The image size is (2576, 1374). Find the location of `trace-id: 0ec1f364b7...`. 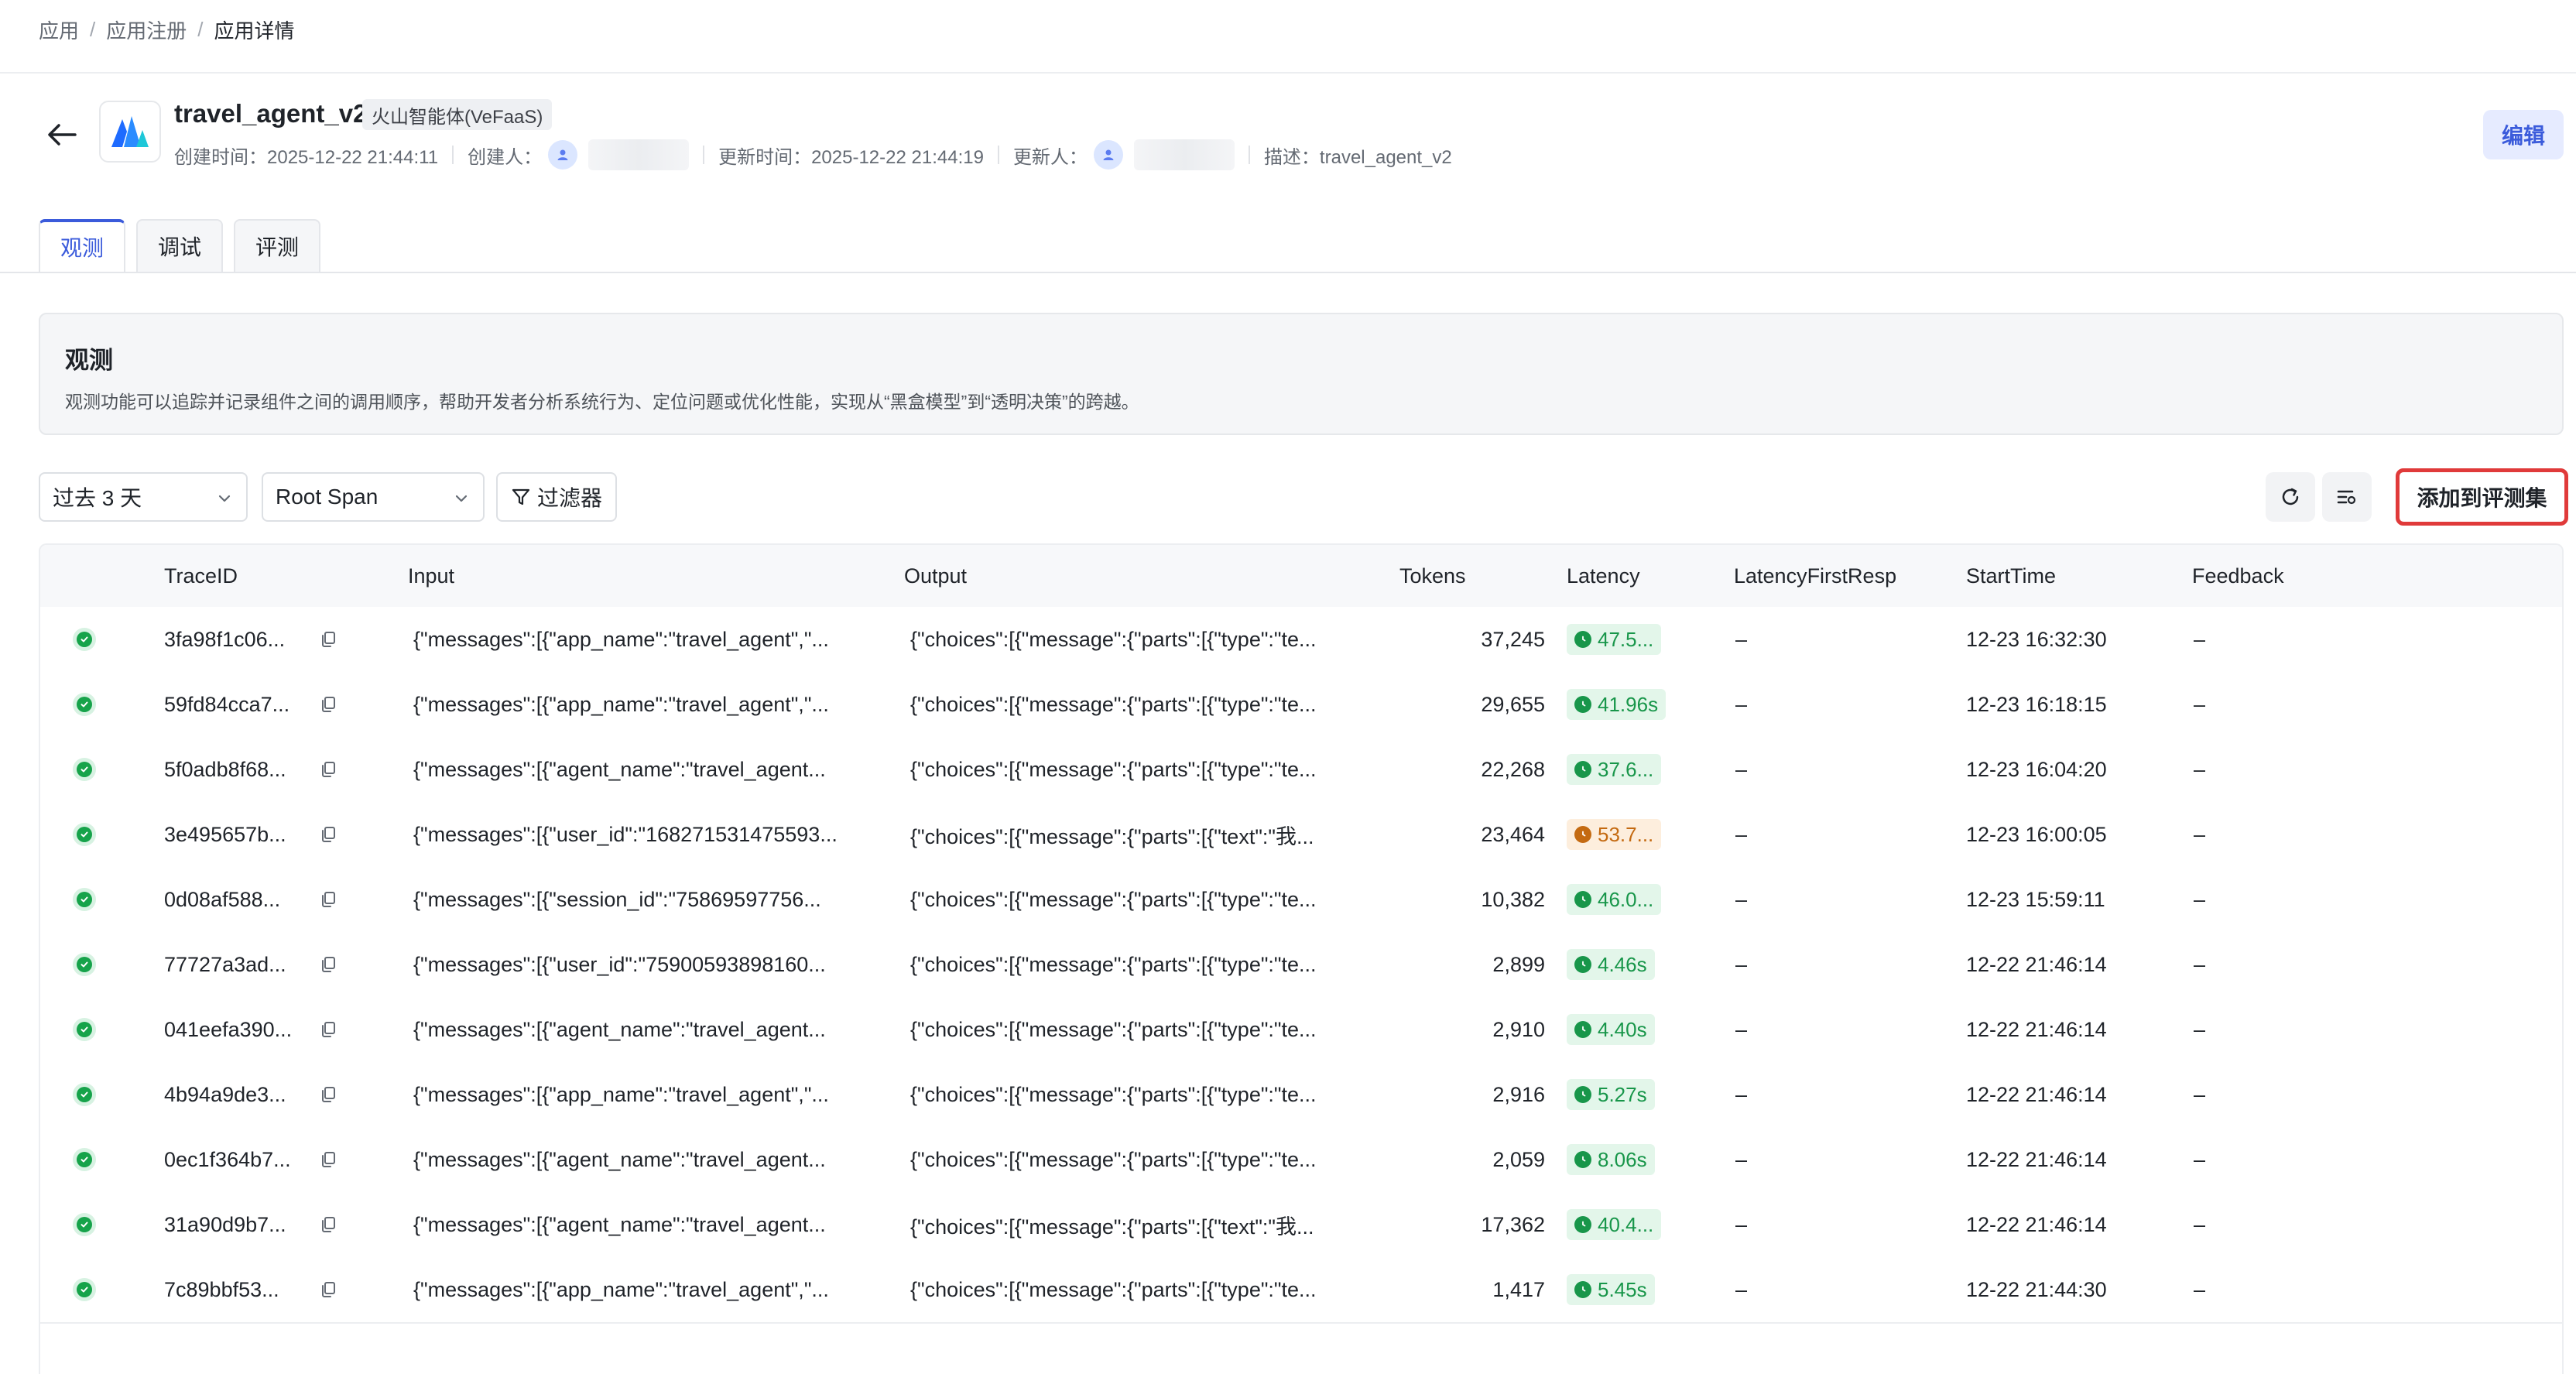

trace-id: 0ec1f364b7... is located at coordinates (227, 1159).